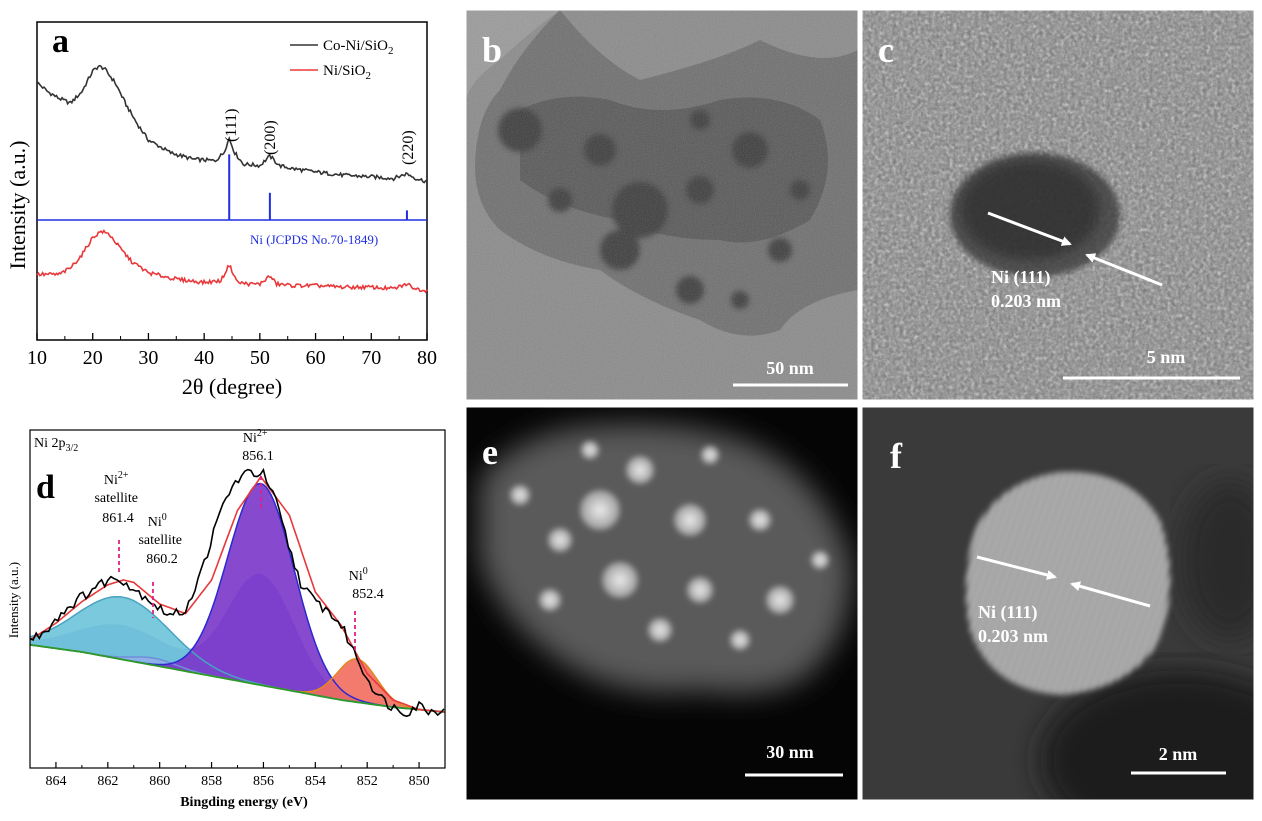 The height and width of the screenshot is (821, 1262). Describe the element at coordinates (55, 781) in the screenshot. I see `panel-d-x-tick-label: 864` at that location.